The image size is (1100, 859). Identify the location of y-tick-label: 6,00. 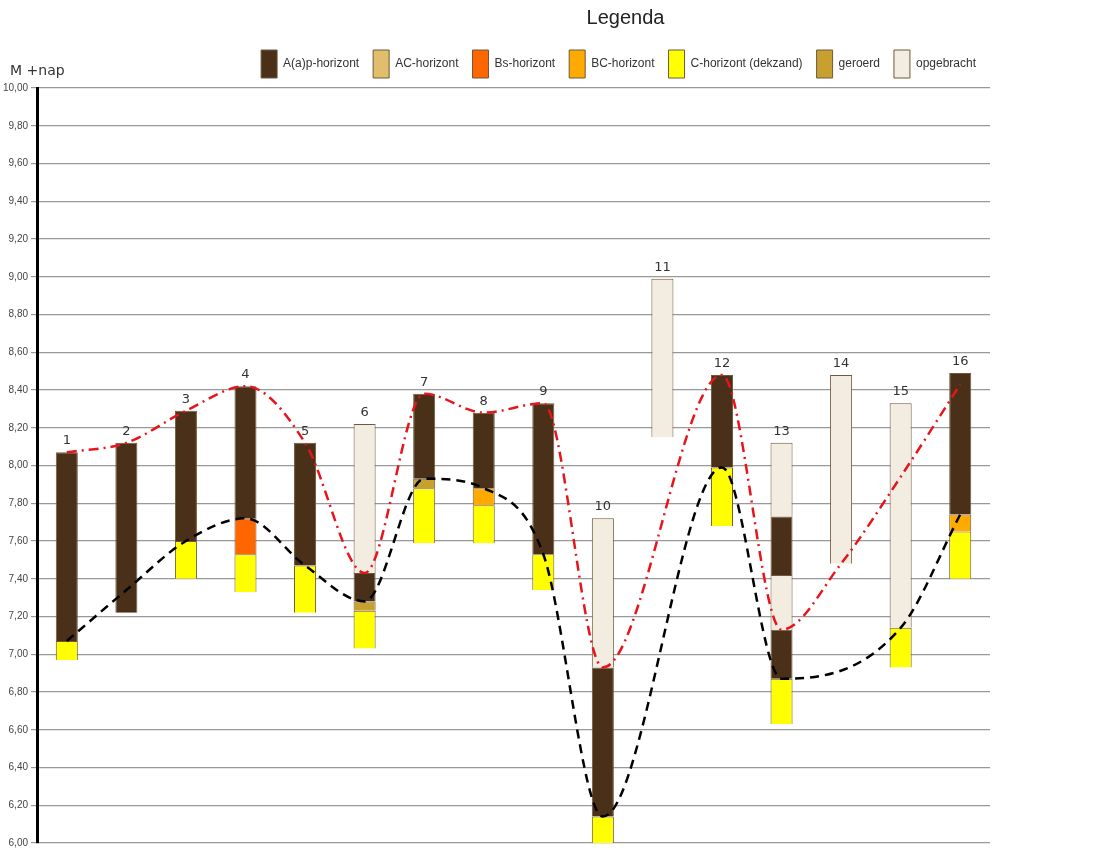
(18, 842).